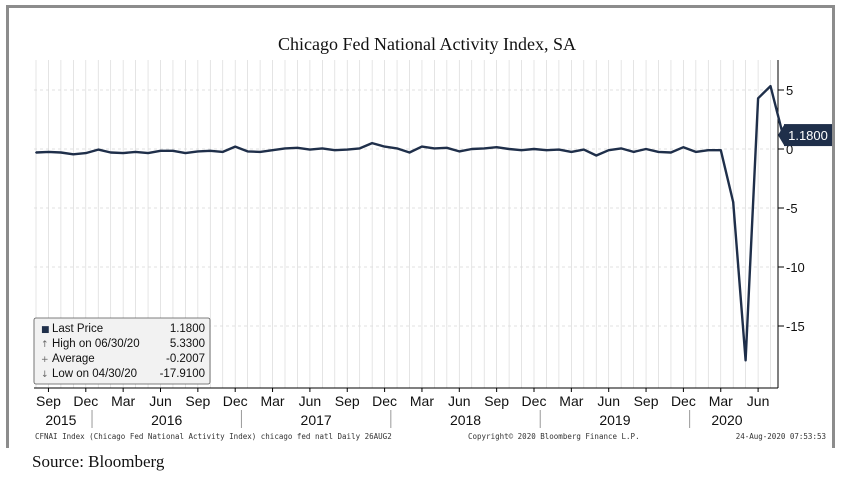 This screenshot has width=843, height=482. I want to click on legend-box, so click(122, 351).